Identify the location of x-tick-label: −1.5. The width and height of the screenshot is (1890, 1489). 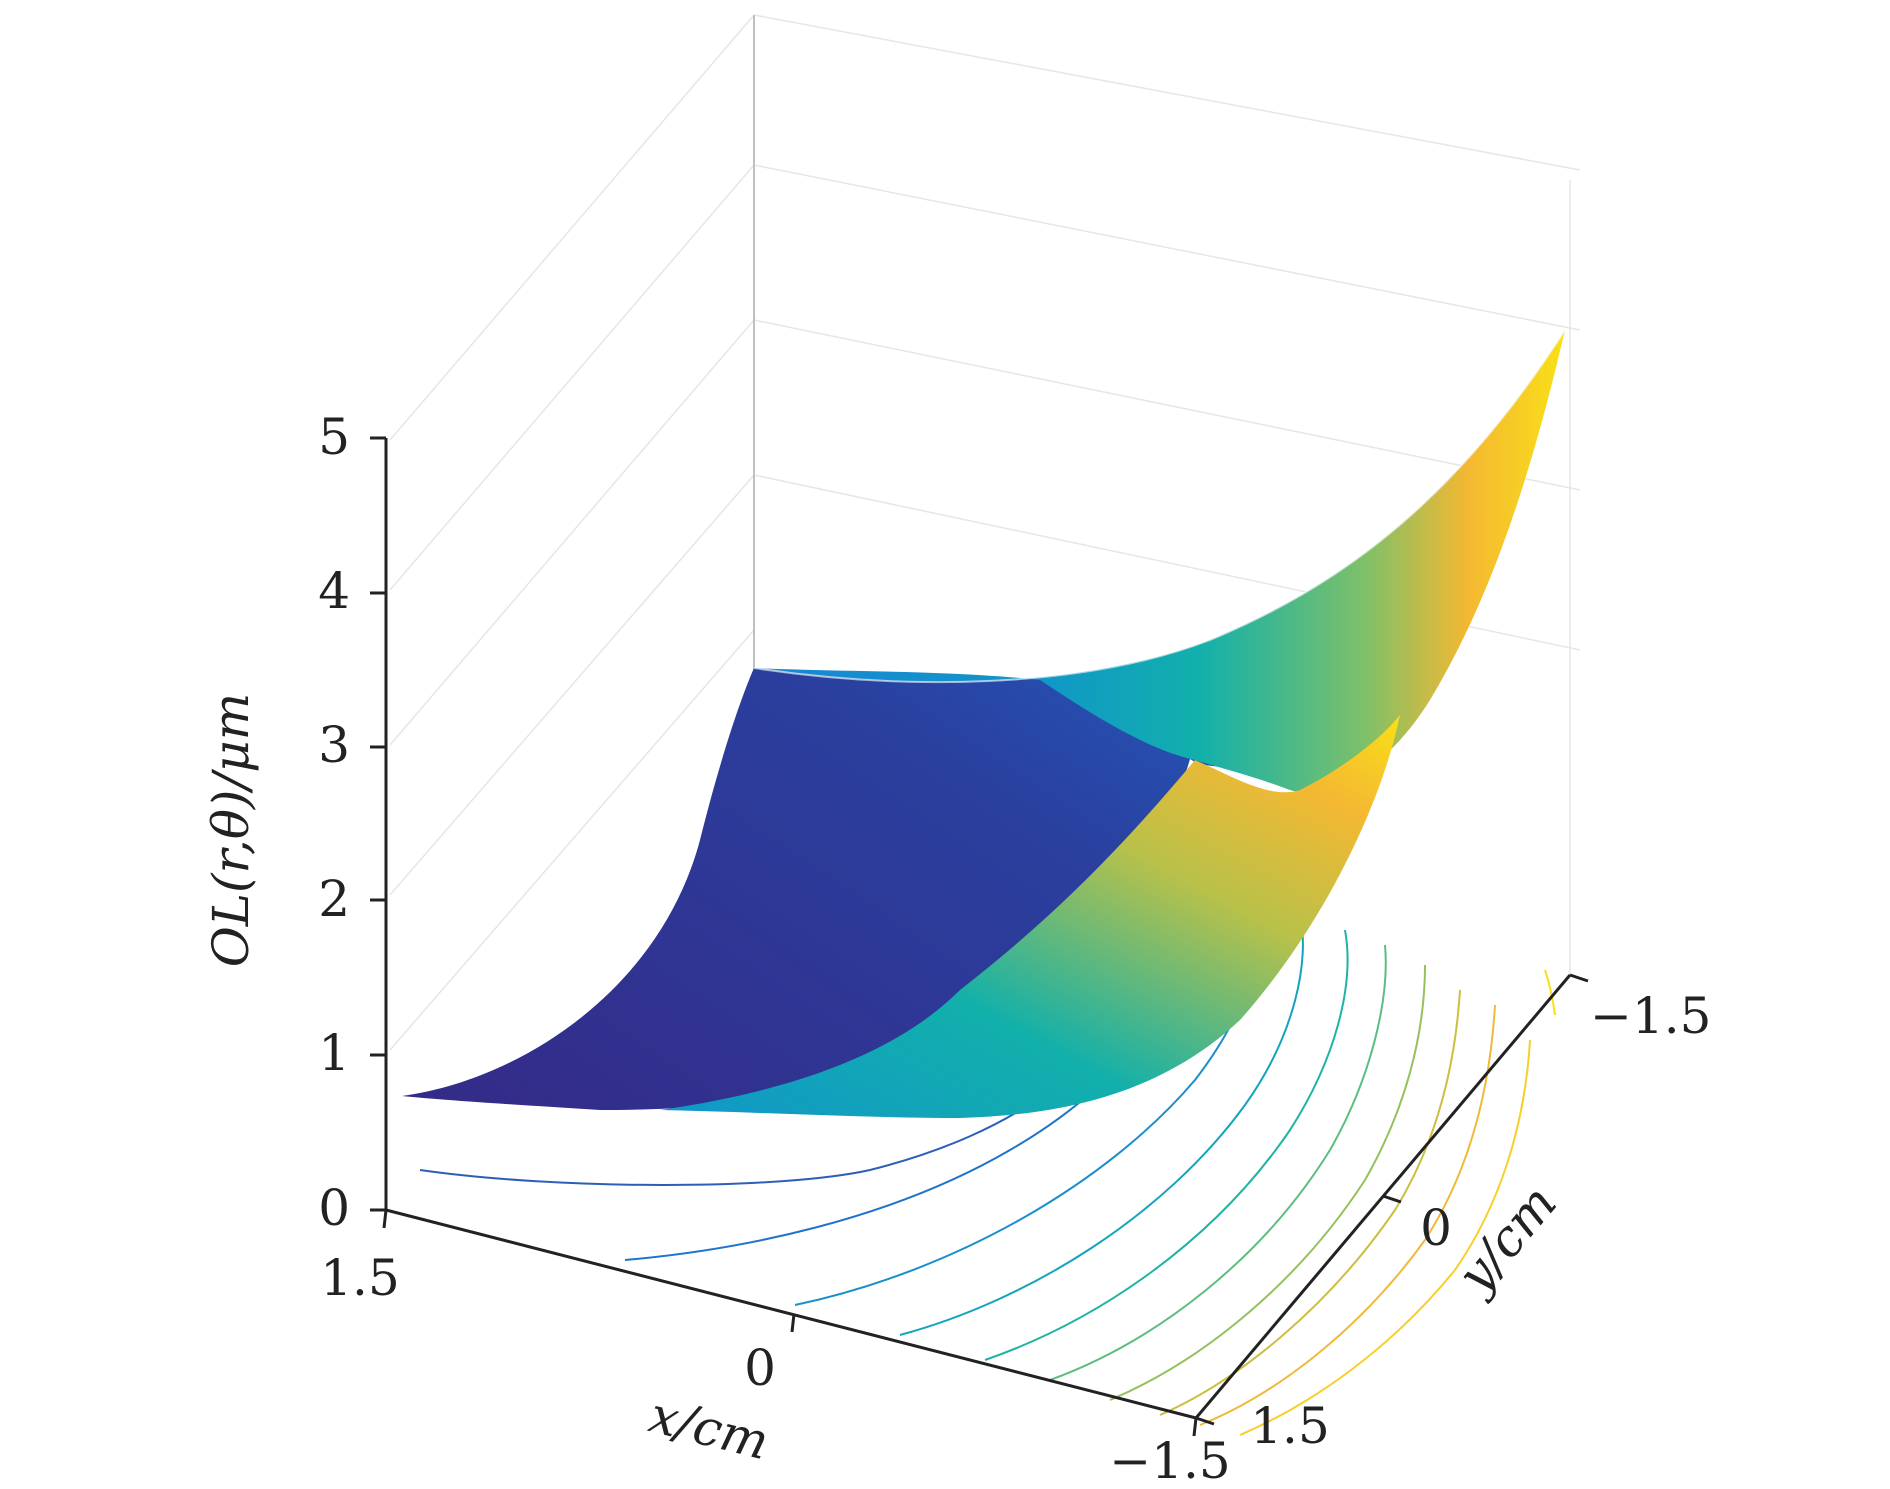
(1169, 1460).